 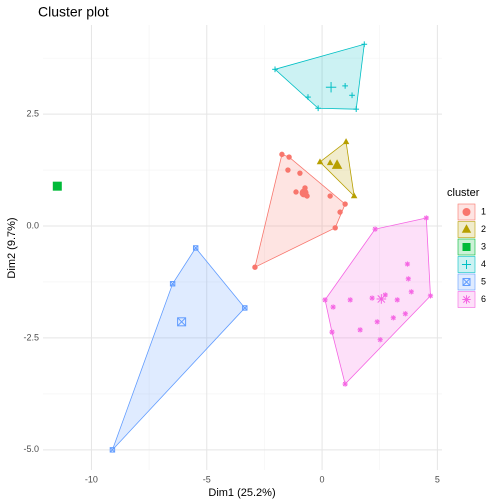 I want to click on chart-title: Cluster plot, so click(x=73, y=12).